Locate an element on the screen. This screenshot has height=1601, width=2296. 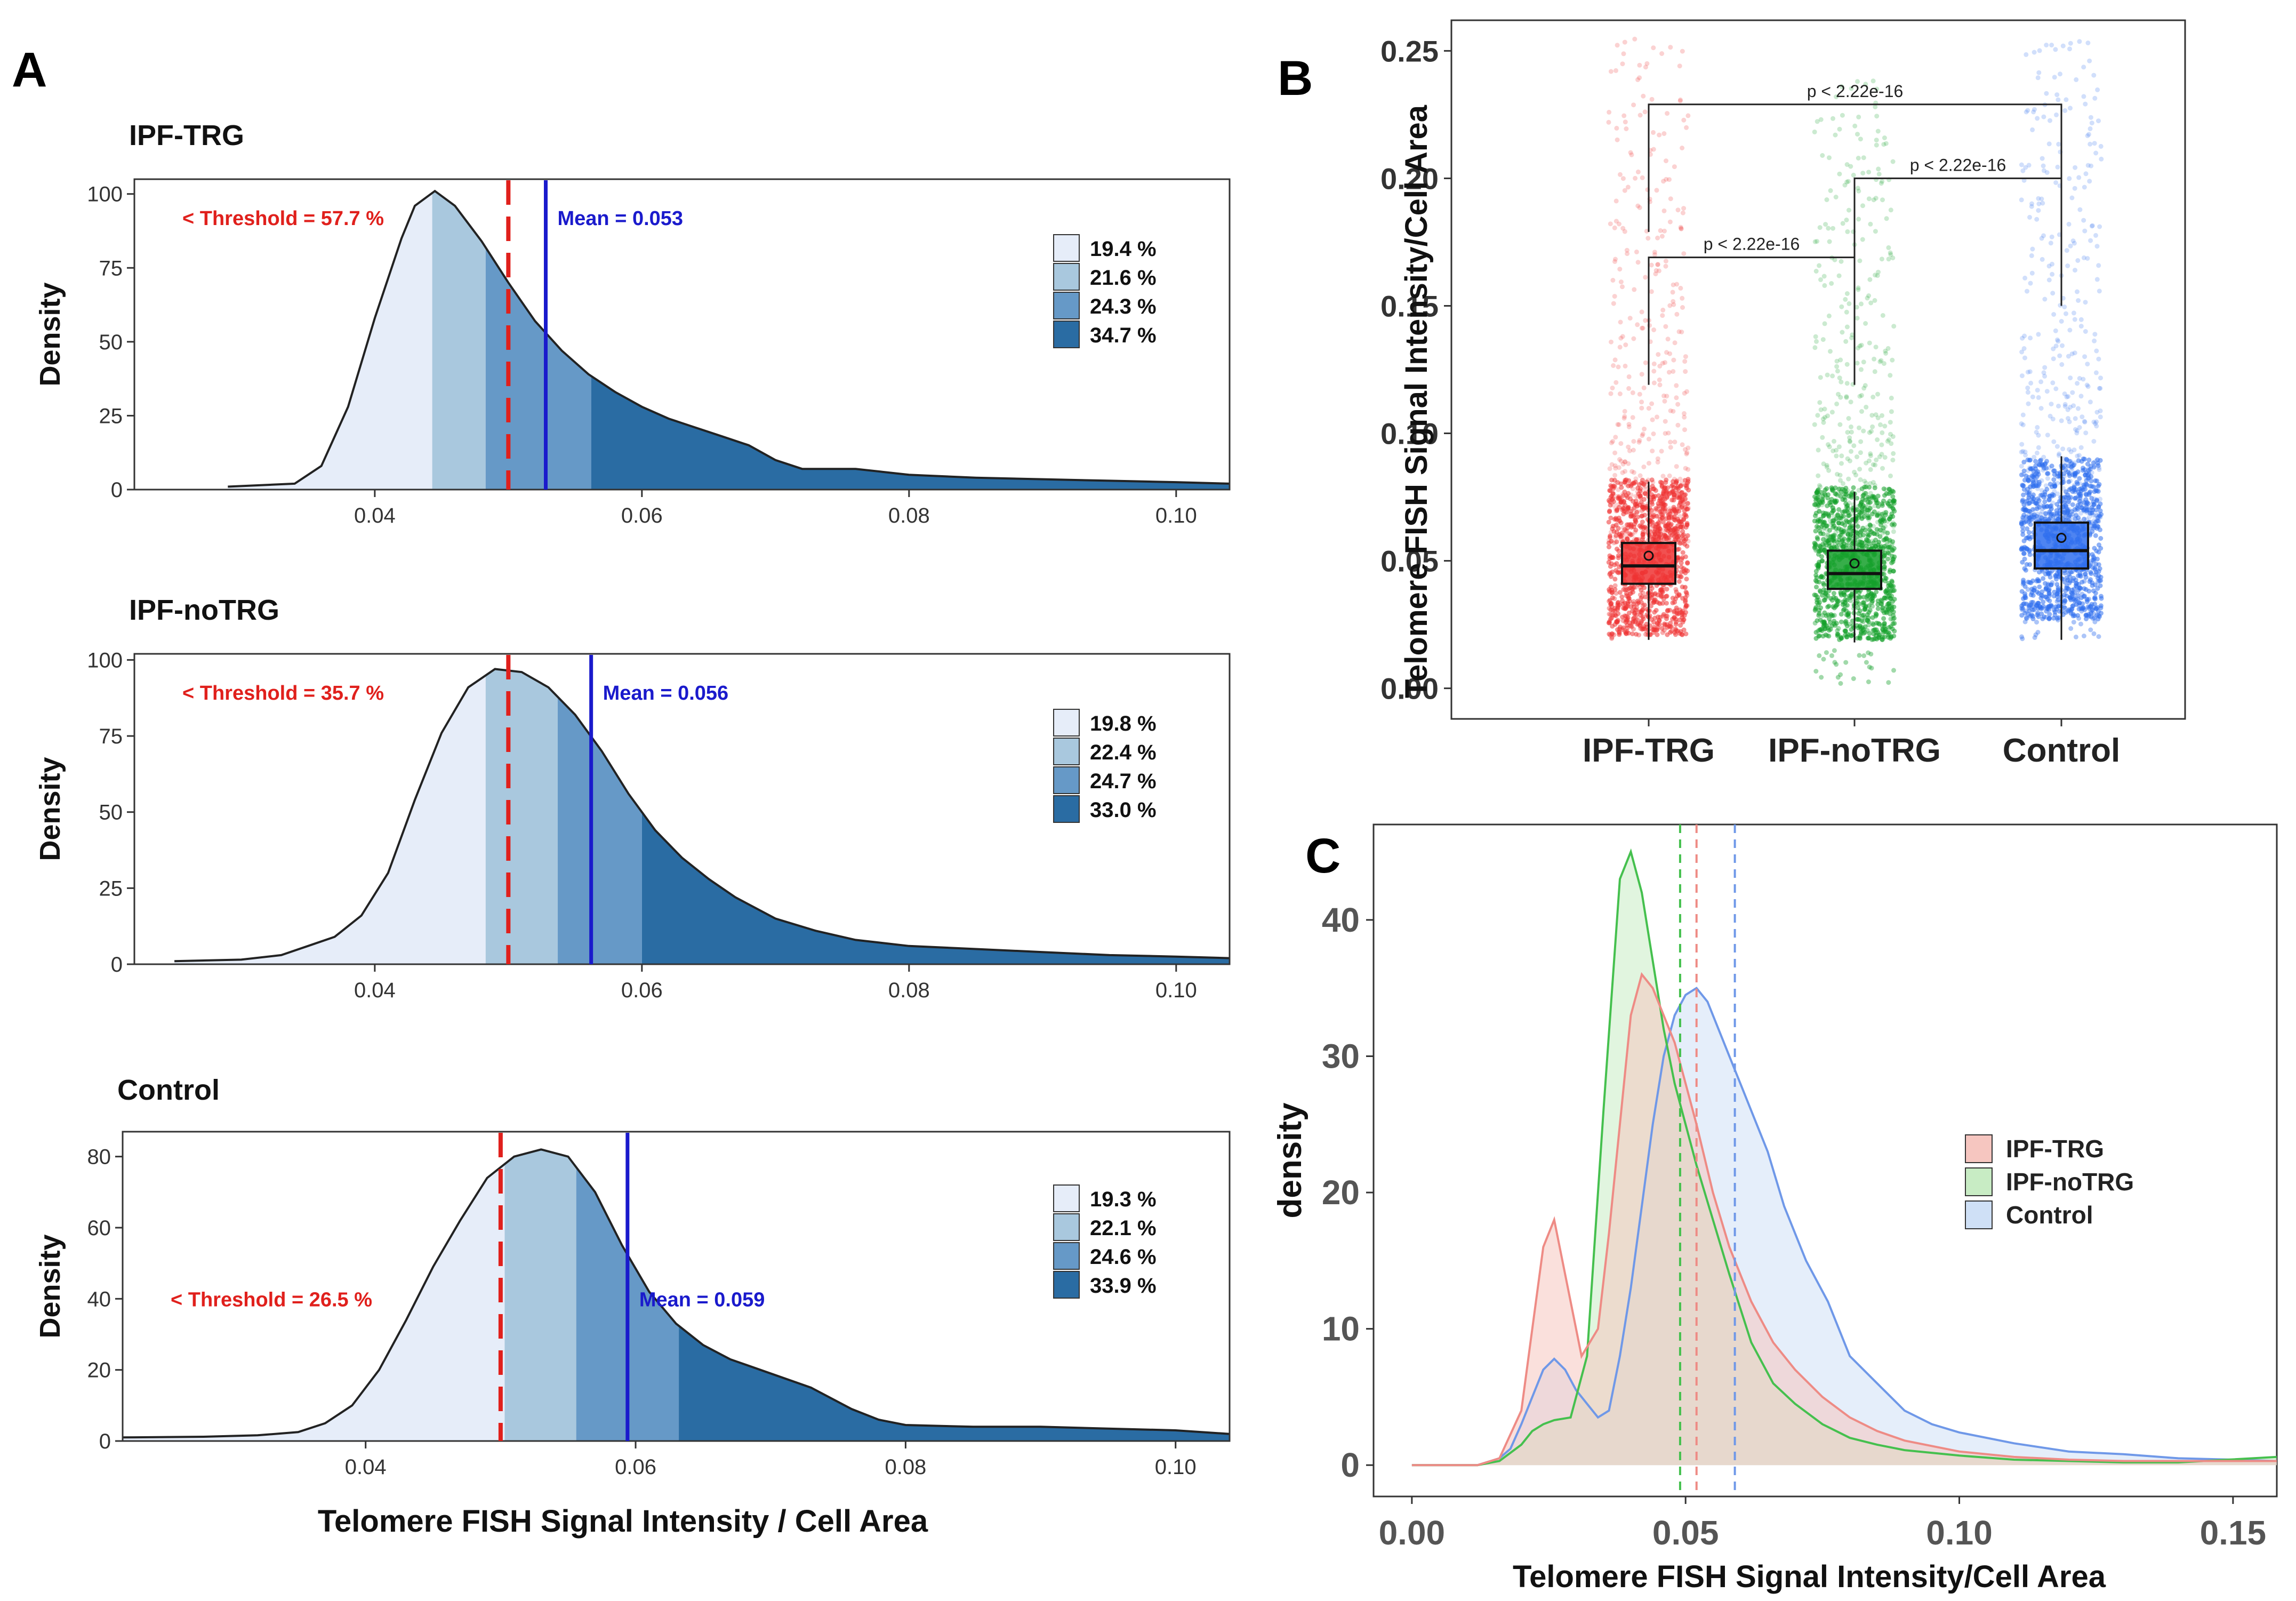
x-tick-label: IPF-noTRG is located at coordinates (1855, 751).